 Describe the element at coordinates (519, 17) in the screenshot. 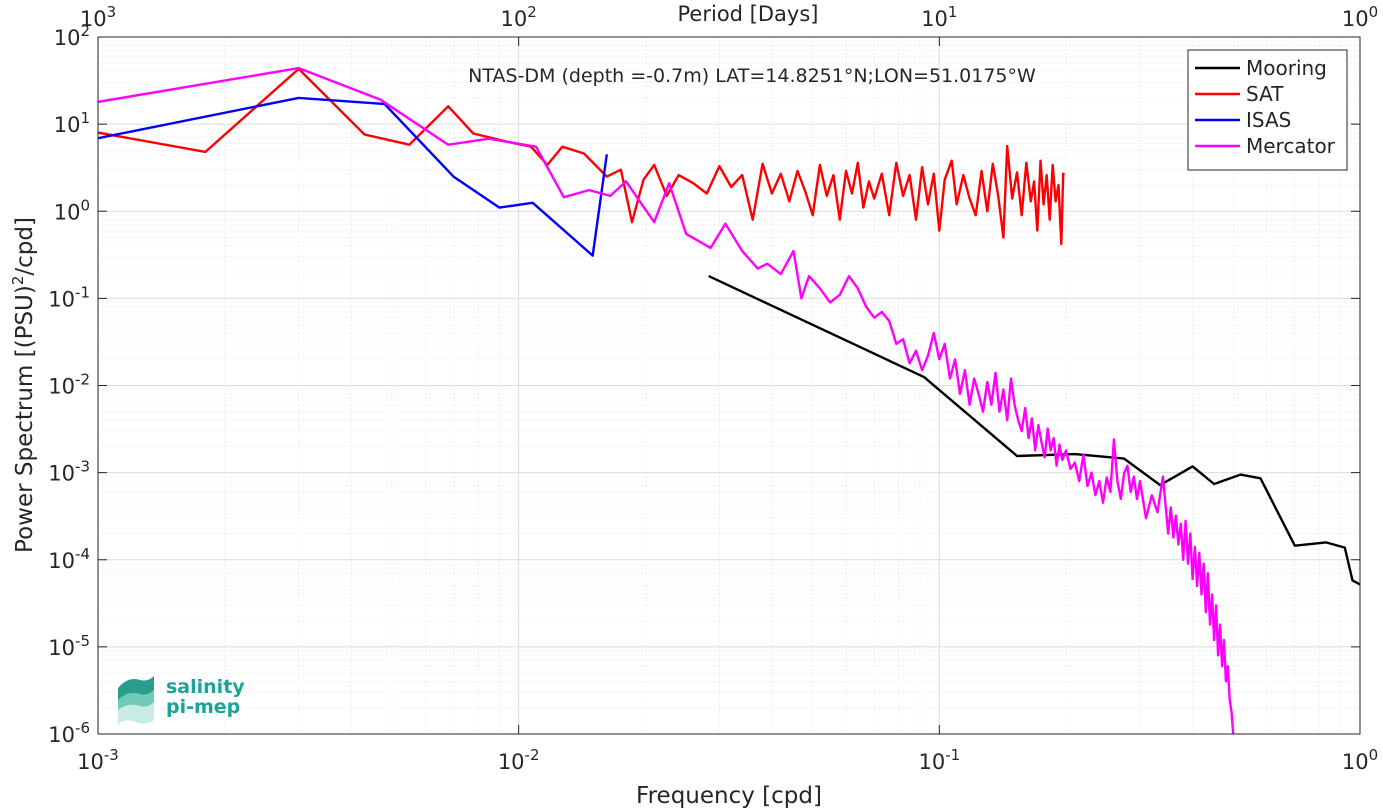

I see `top-tick-label: 10²` at that location.